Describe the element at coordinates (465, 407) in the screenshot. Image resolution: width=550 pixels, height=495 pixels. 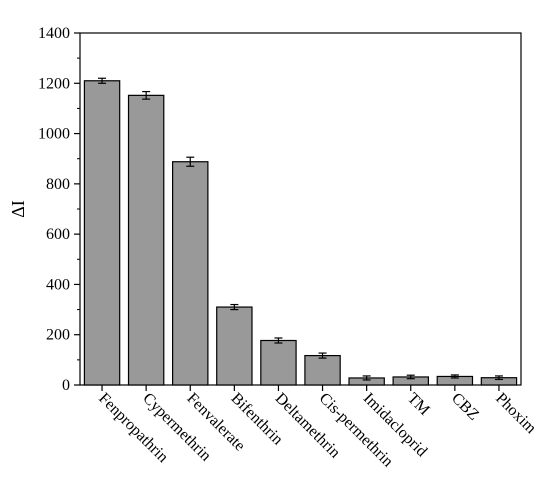
I see `x-tick-label: CBZ` at that location.